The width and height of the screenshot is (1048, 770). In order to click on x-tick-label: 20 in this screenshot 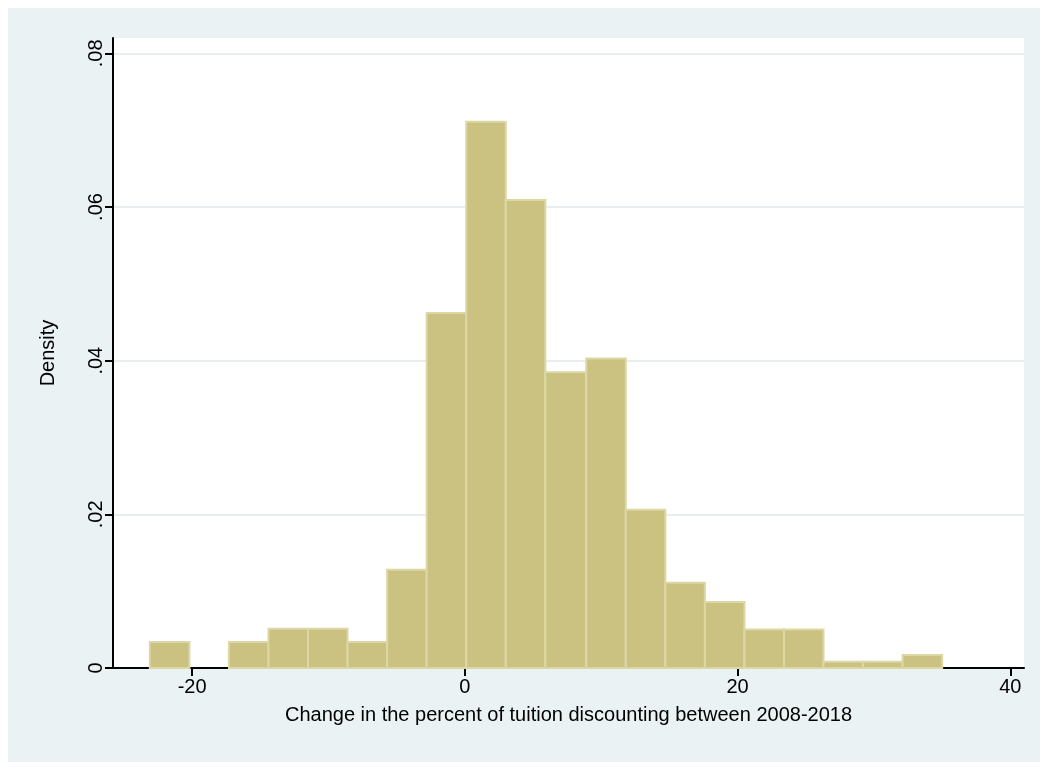, I will do `click(737, 686)`.